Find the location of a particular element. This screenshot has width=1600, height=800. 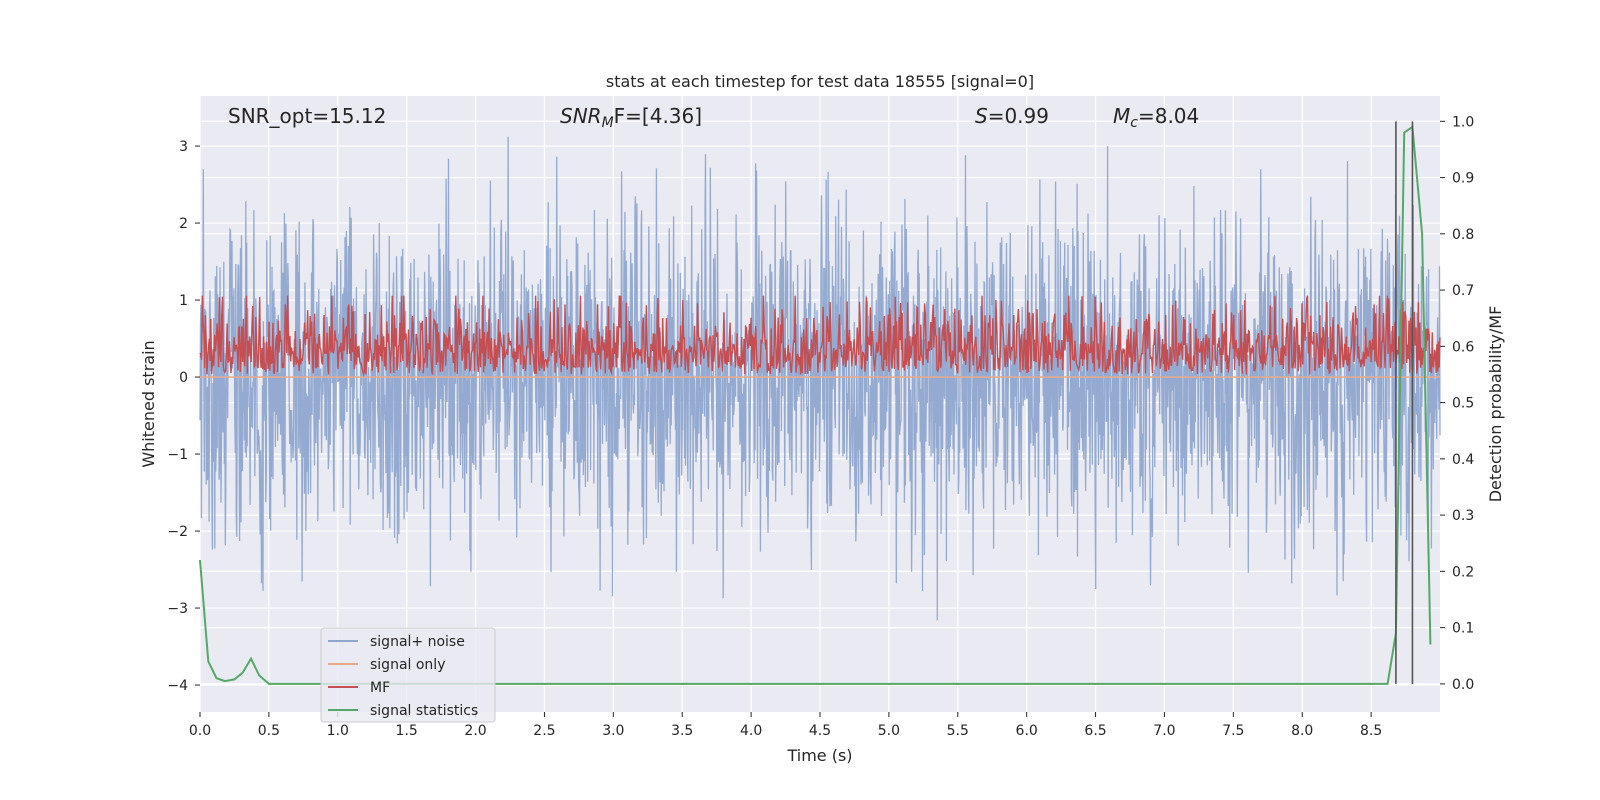

y-left-tick-label: 2 is located at coordinates (183, 224).